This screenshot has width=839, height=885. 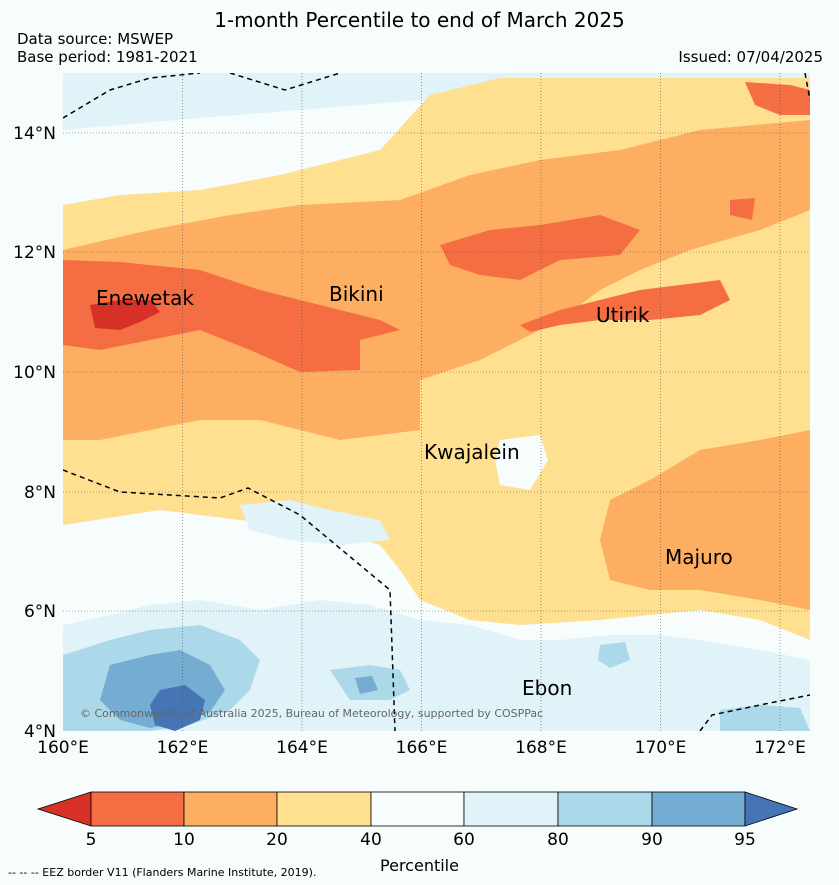 I want to click on lat-label: 14°N, so click(x=34, y=134).